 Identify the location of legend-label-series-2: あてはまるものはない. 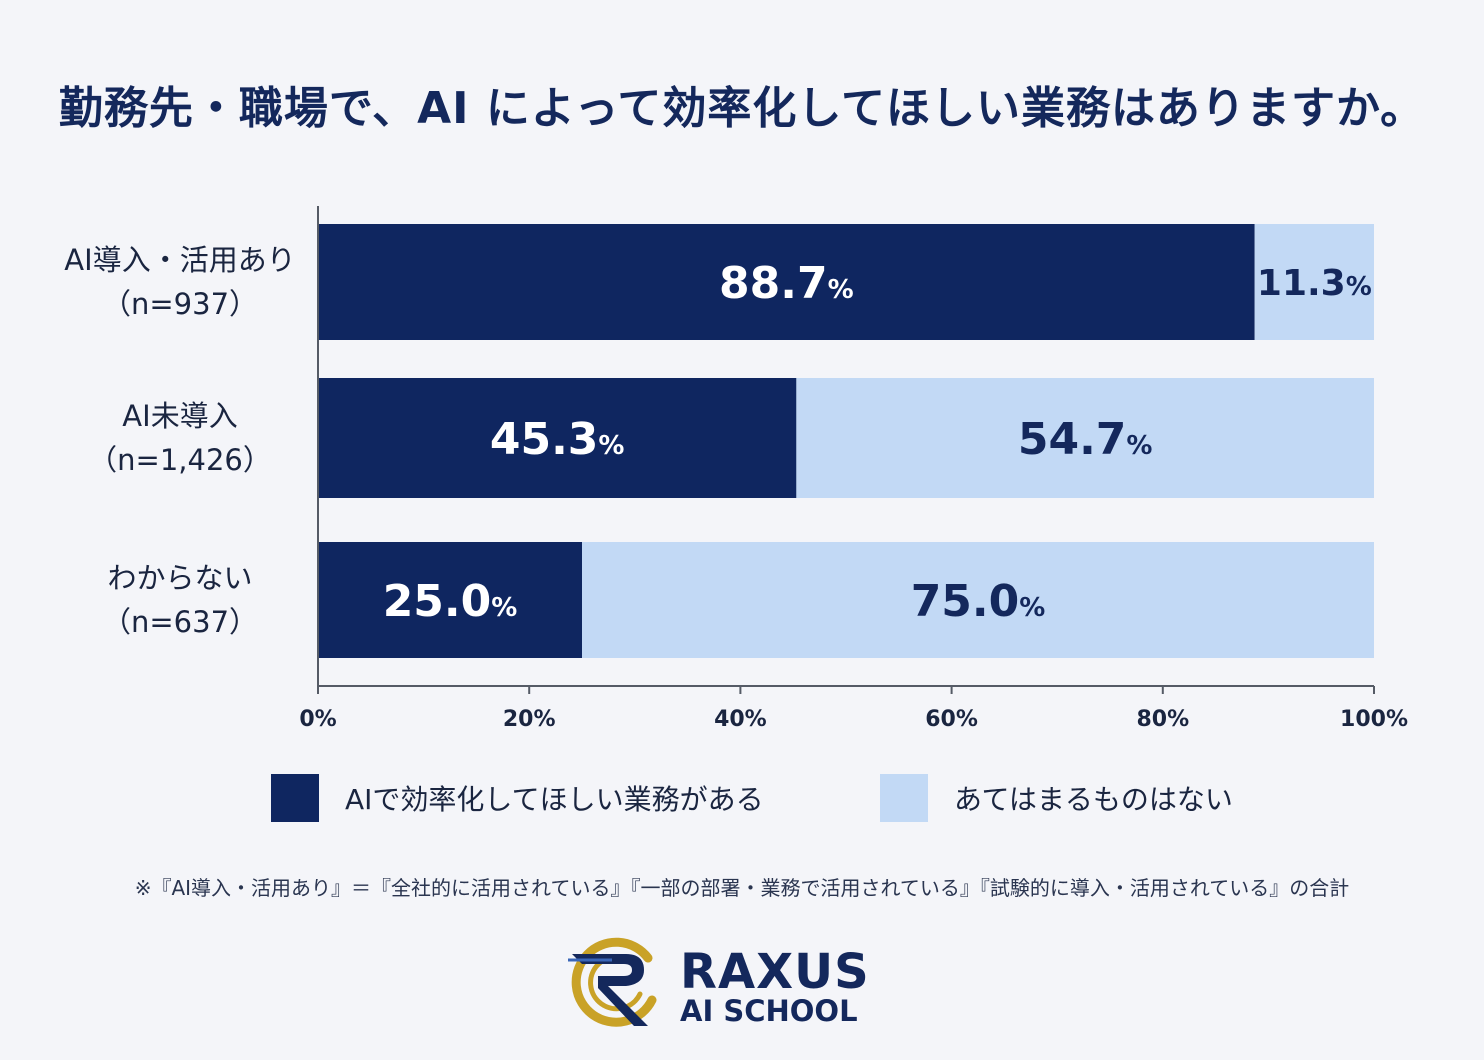
(1093, 799).